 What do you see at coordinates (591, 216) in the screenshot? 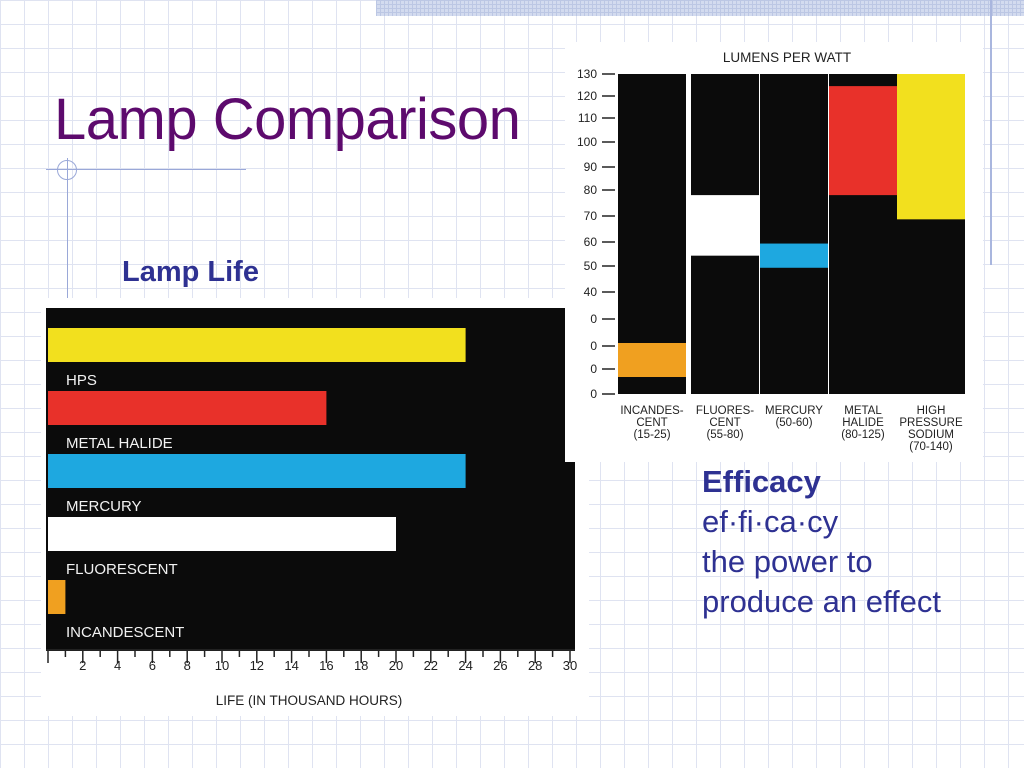
I see `lumens-tick-label: 70` at bounding box center [591, 216].